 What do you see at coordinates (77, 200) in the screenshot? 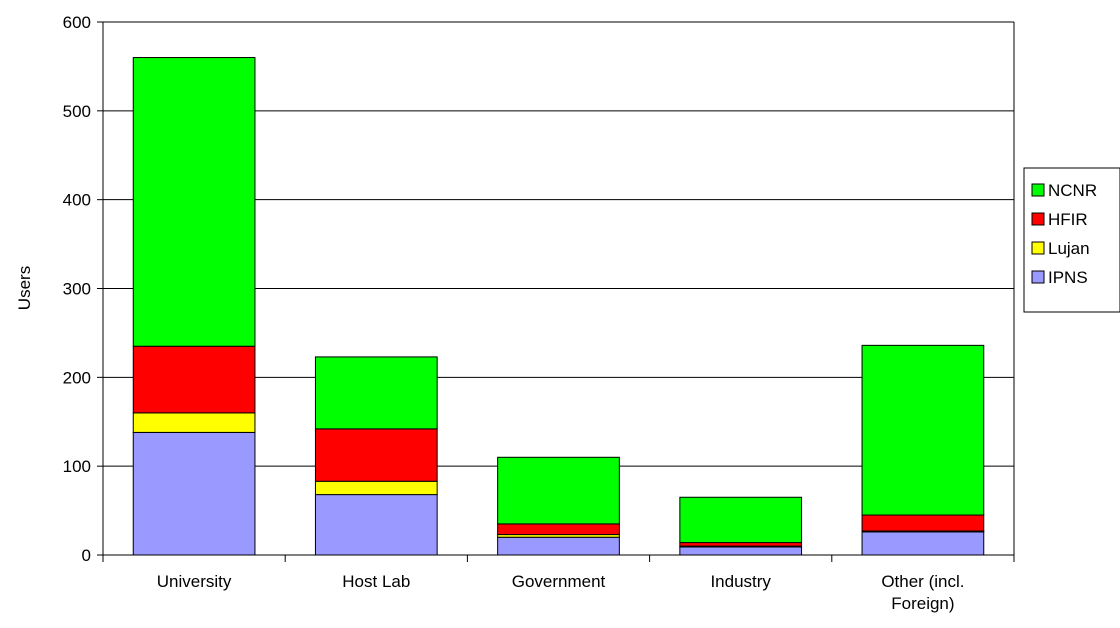
I see `y-tick-label: 400` at bounding box center [77, 200].